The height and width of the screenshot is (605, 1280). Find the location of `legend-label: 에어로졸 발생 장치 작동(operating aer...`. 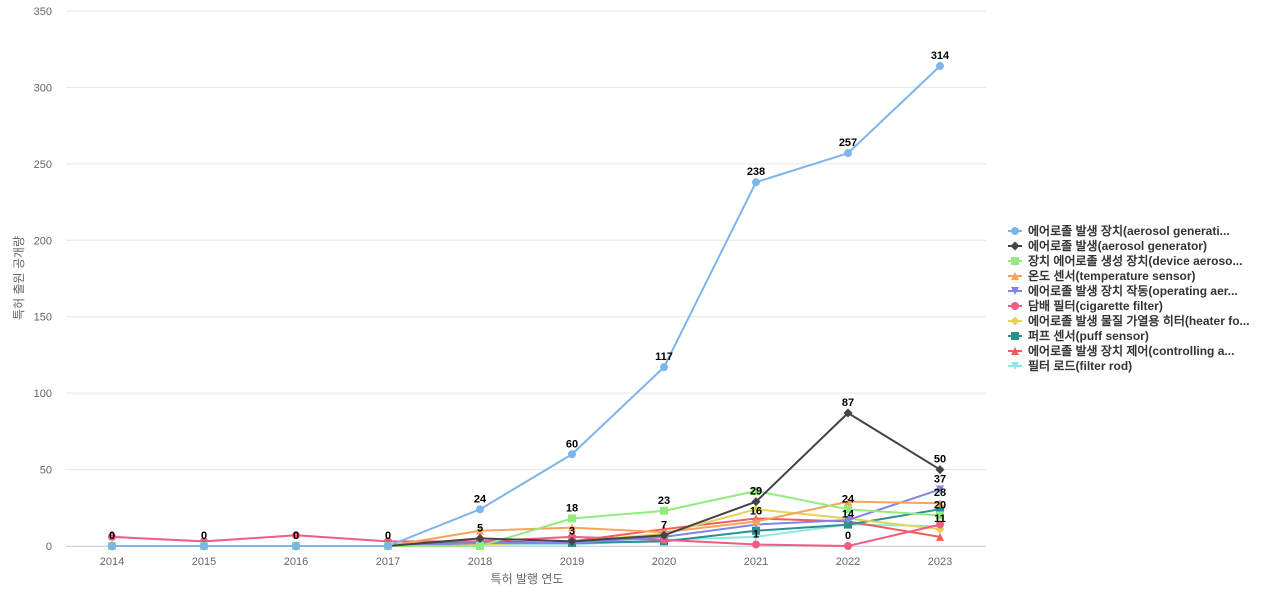

legend-label: 에어로졸 발생 장치 작동(operating aer... is located at coordinates (1133, 290).